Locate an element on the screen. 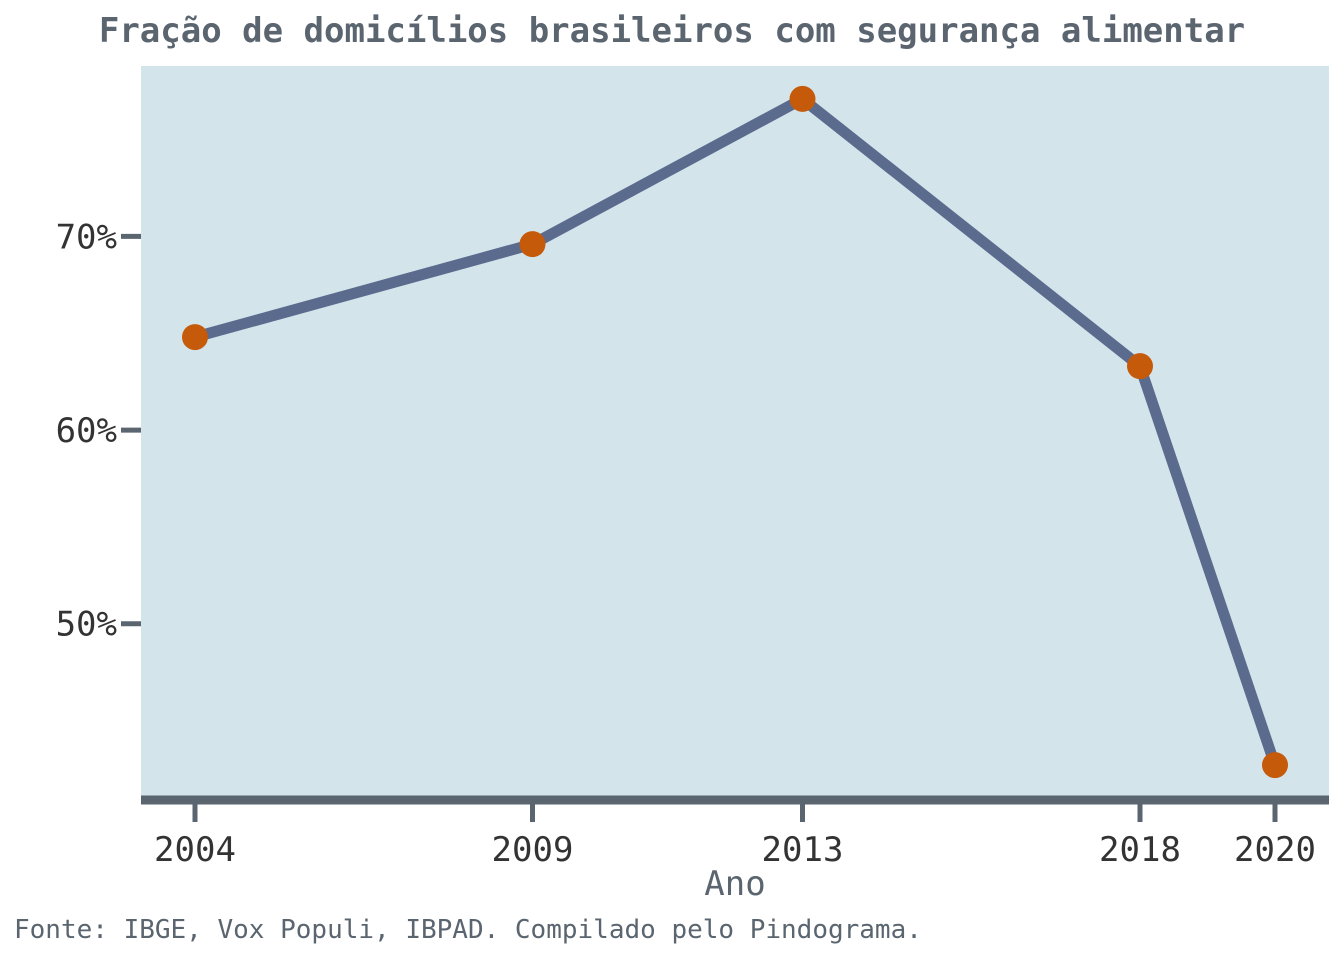 This screenshot has width=1344, height=960. x-tick-label: 2018 is located at coordinates (1140, 850).